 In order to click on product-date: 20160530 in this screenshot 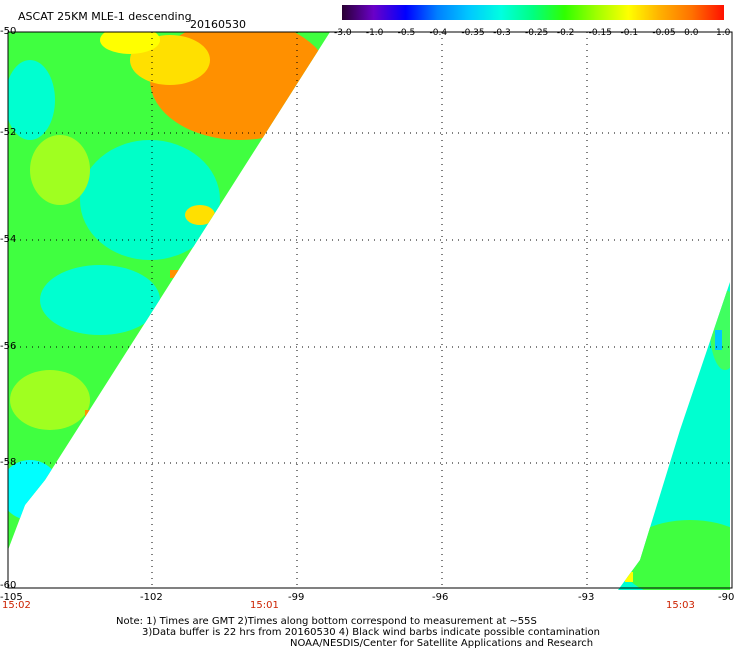, I will do `click(218, 24)`.